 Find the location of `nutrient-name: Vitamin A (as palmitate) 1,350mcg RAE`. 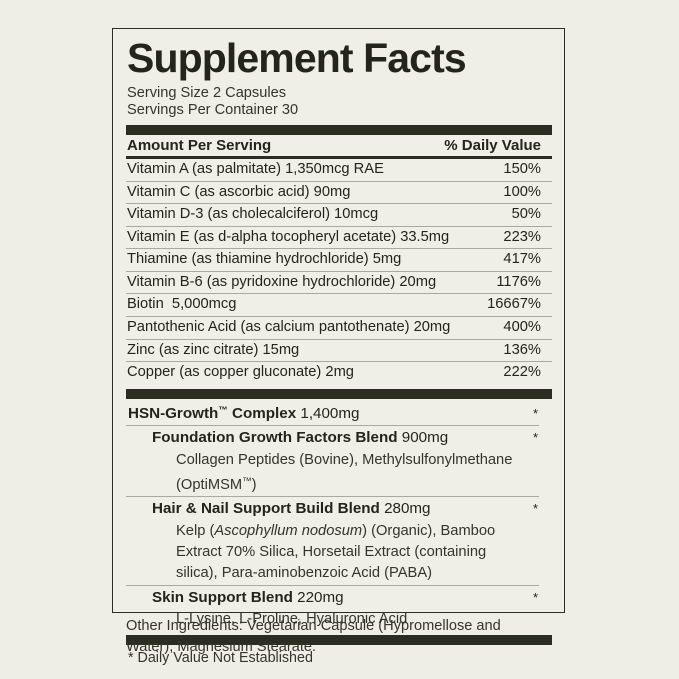

nutrient-name: Vitamin A (as palmitate) 1,350mcg RAE is located at coordinates (255, 168).